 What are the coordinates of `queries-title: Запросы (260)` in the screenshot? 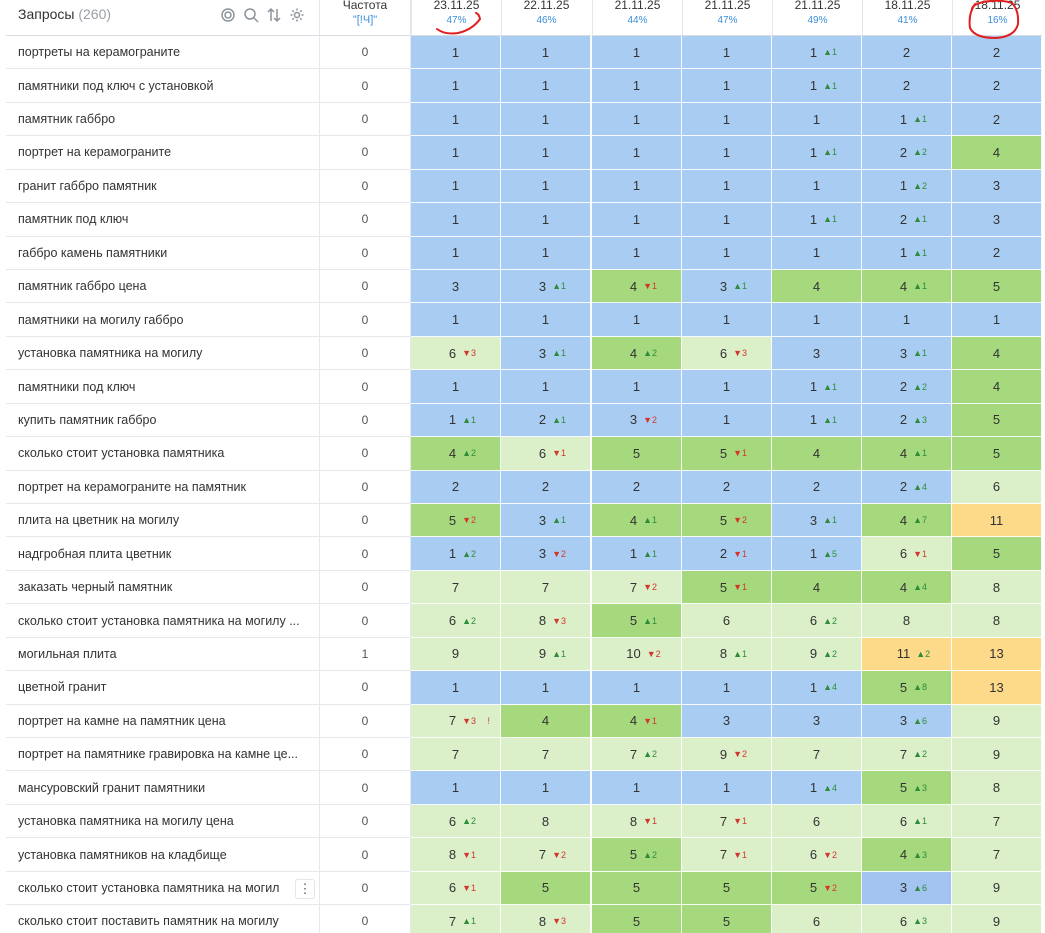 It's located at (64, 14).